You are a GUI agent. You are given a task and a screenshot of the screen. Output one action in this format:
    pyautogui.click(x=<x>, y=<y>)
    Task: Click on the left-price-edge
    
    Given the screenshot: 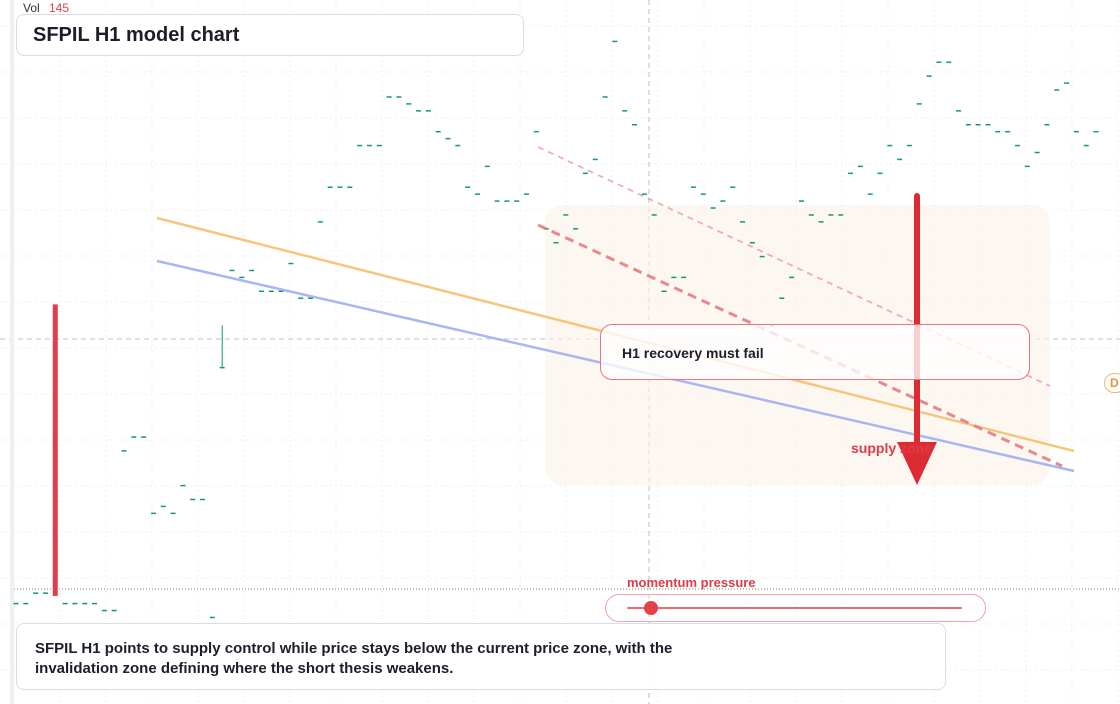 What is the action you would take?
    pyautogui.click(x=12, y=352)
    